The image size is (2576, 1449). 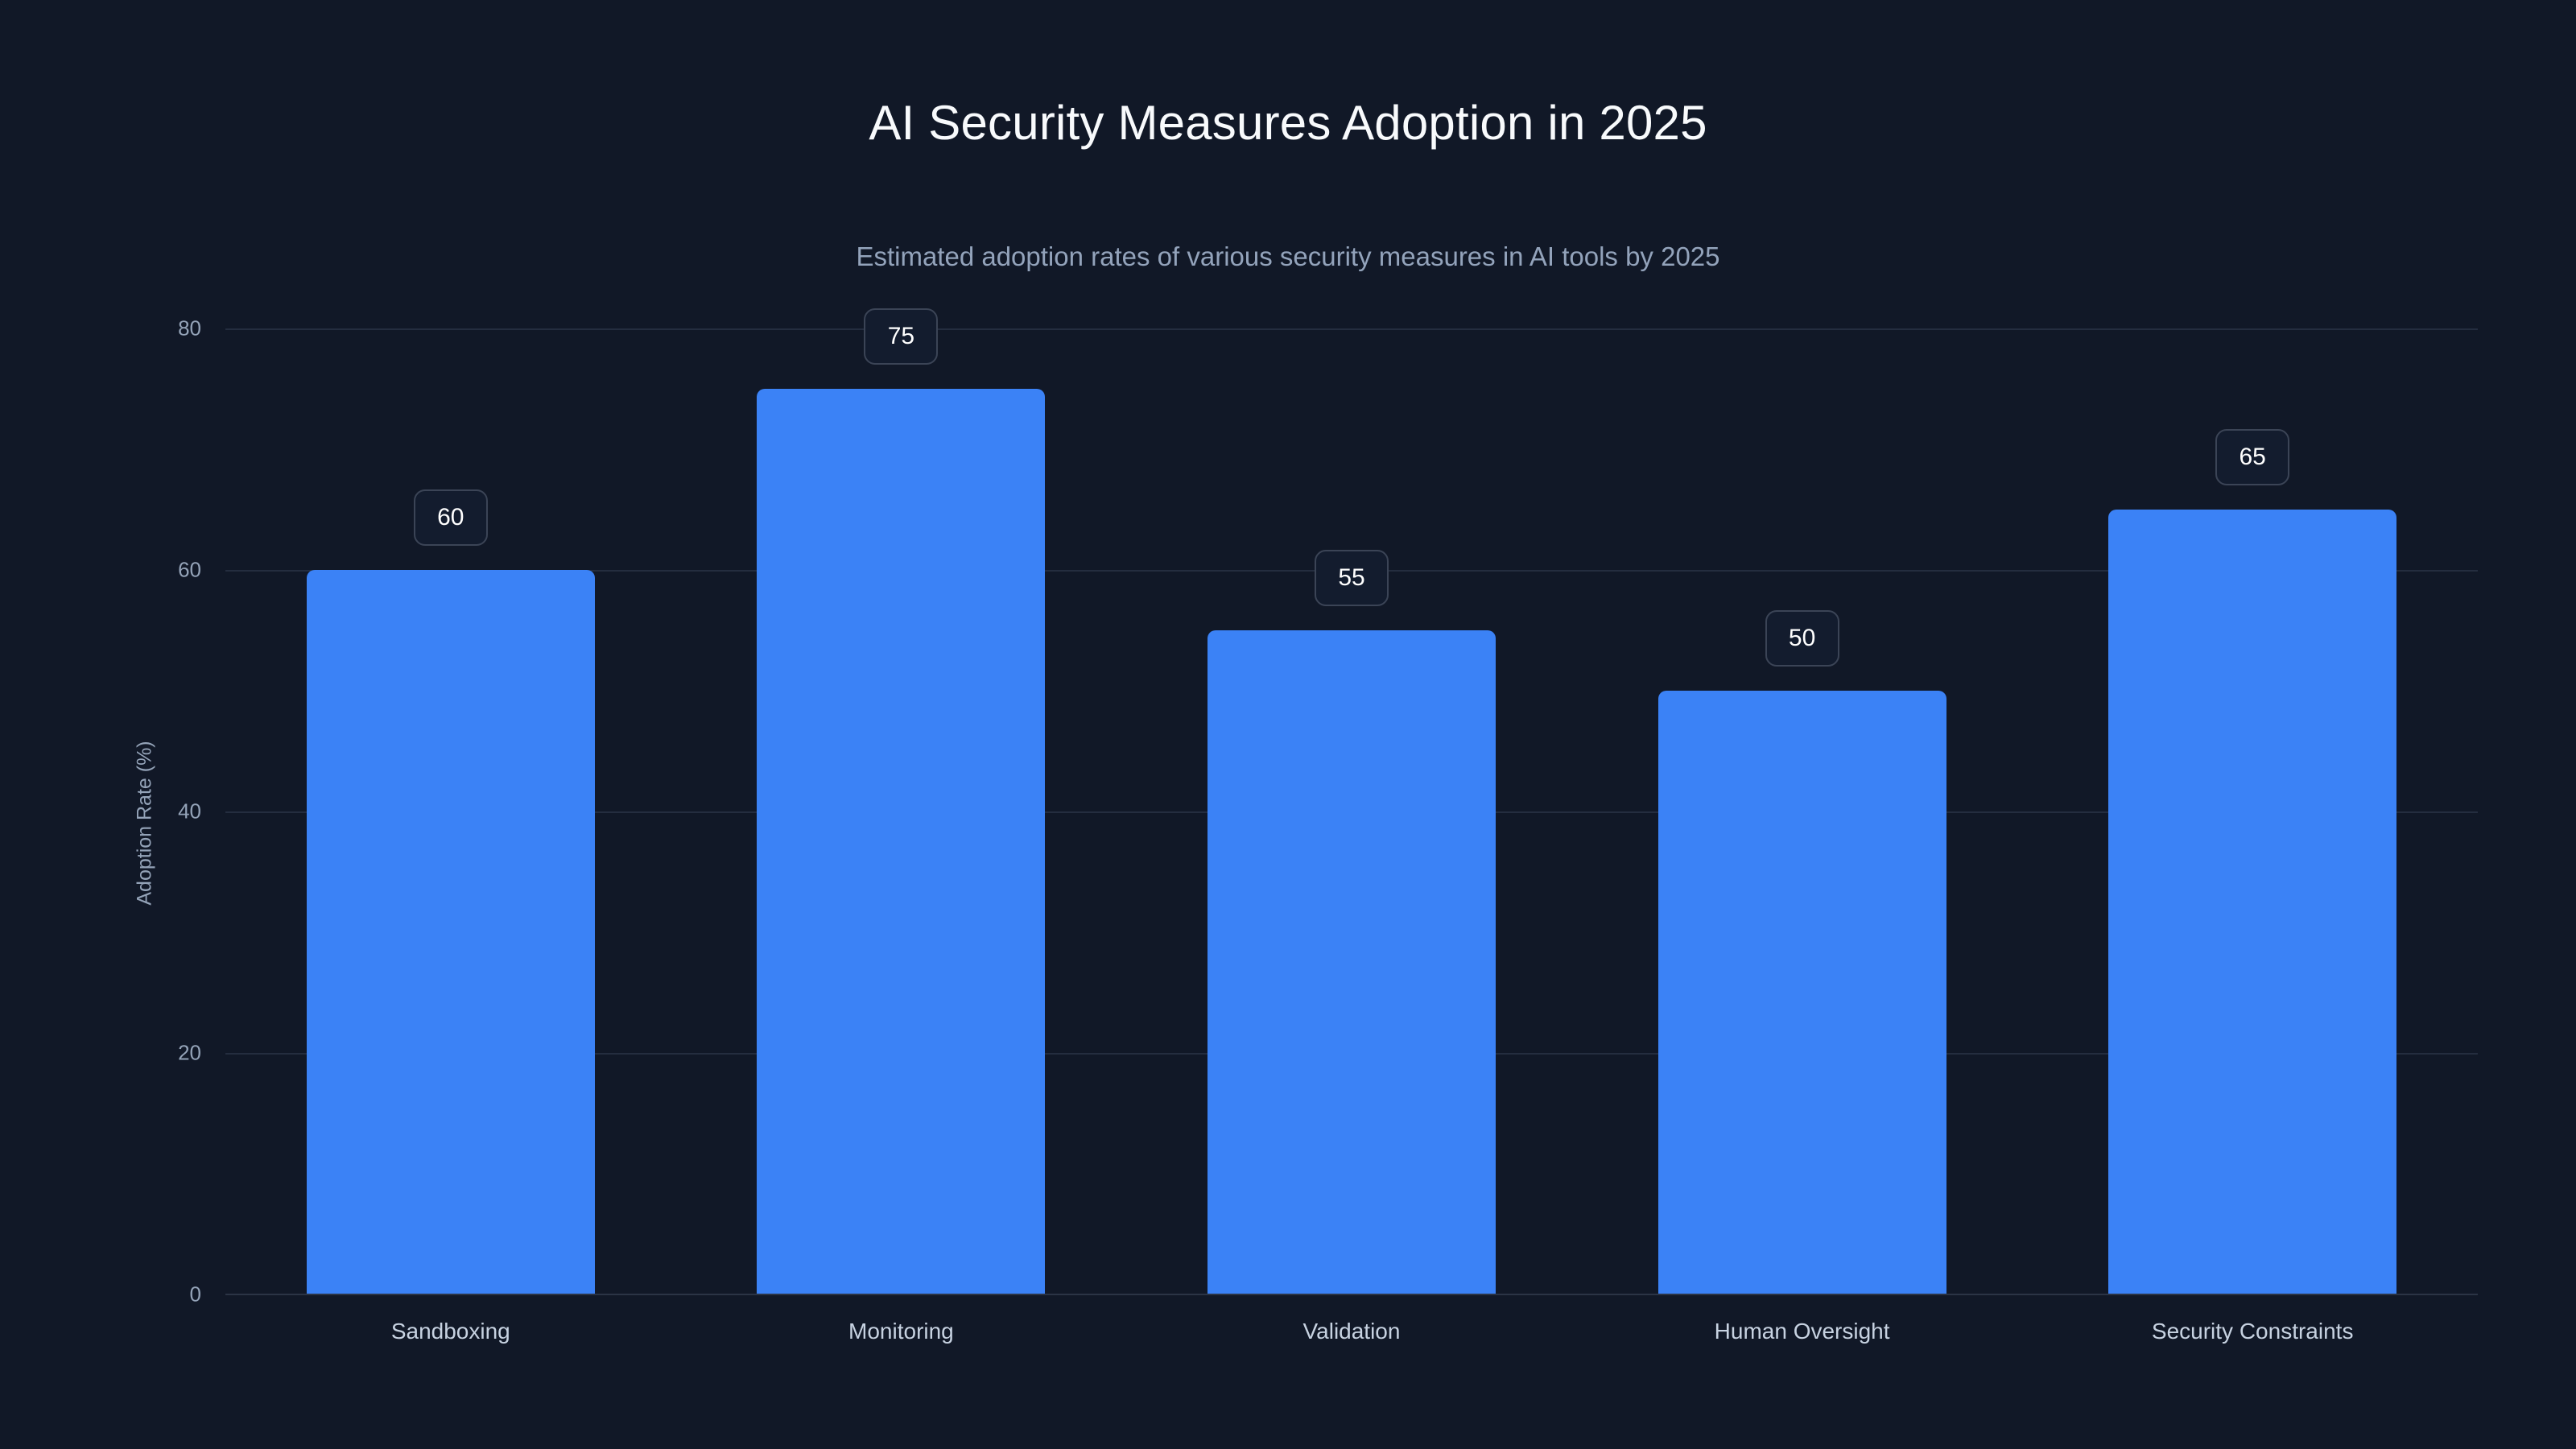 What do you see at coordinates (1352, 578) in the screenshot?
I see `bar-value-badge-validation: 55` at bounding box center [1352, 578].